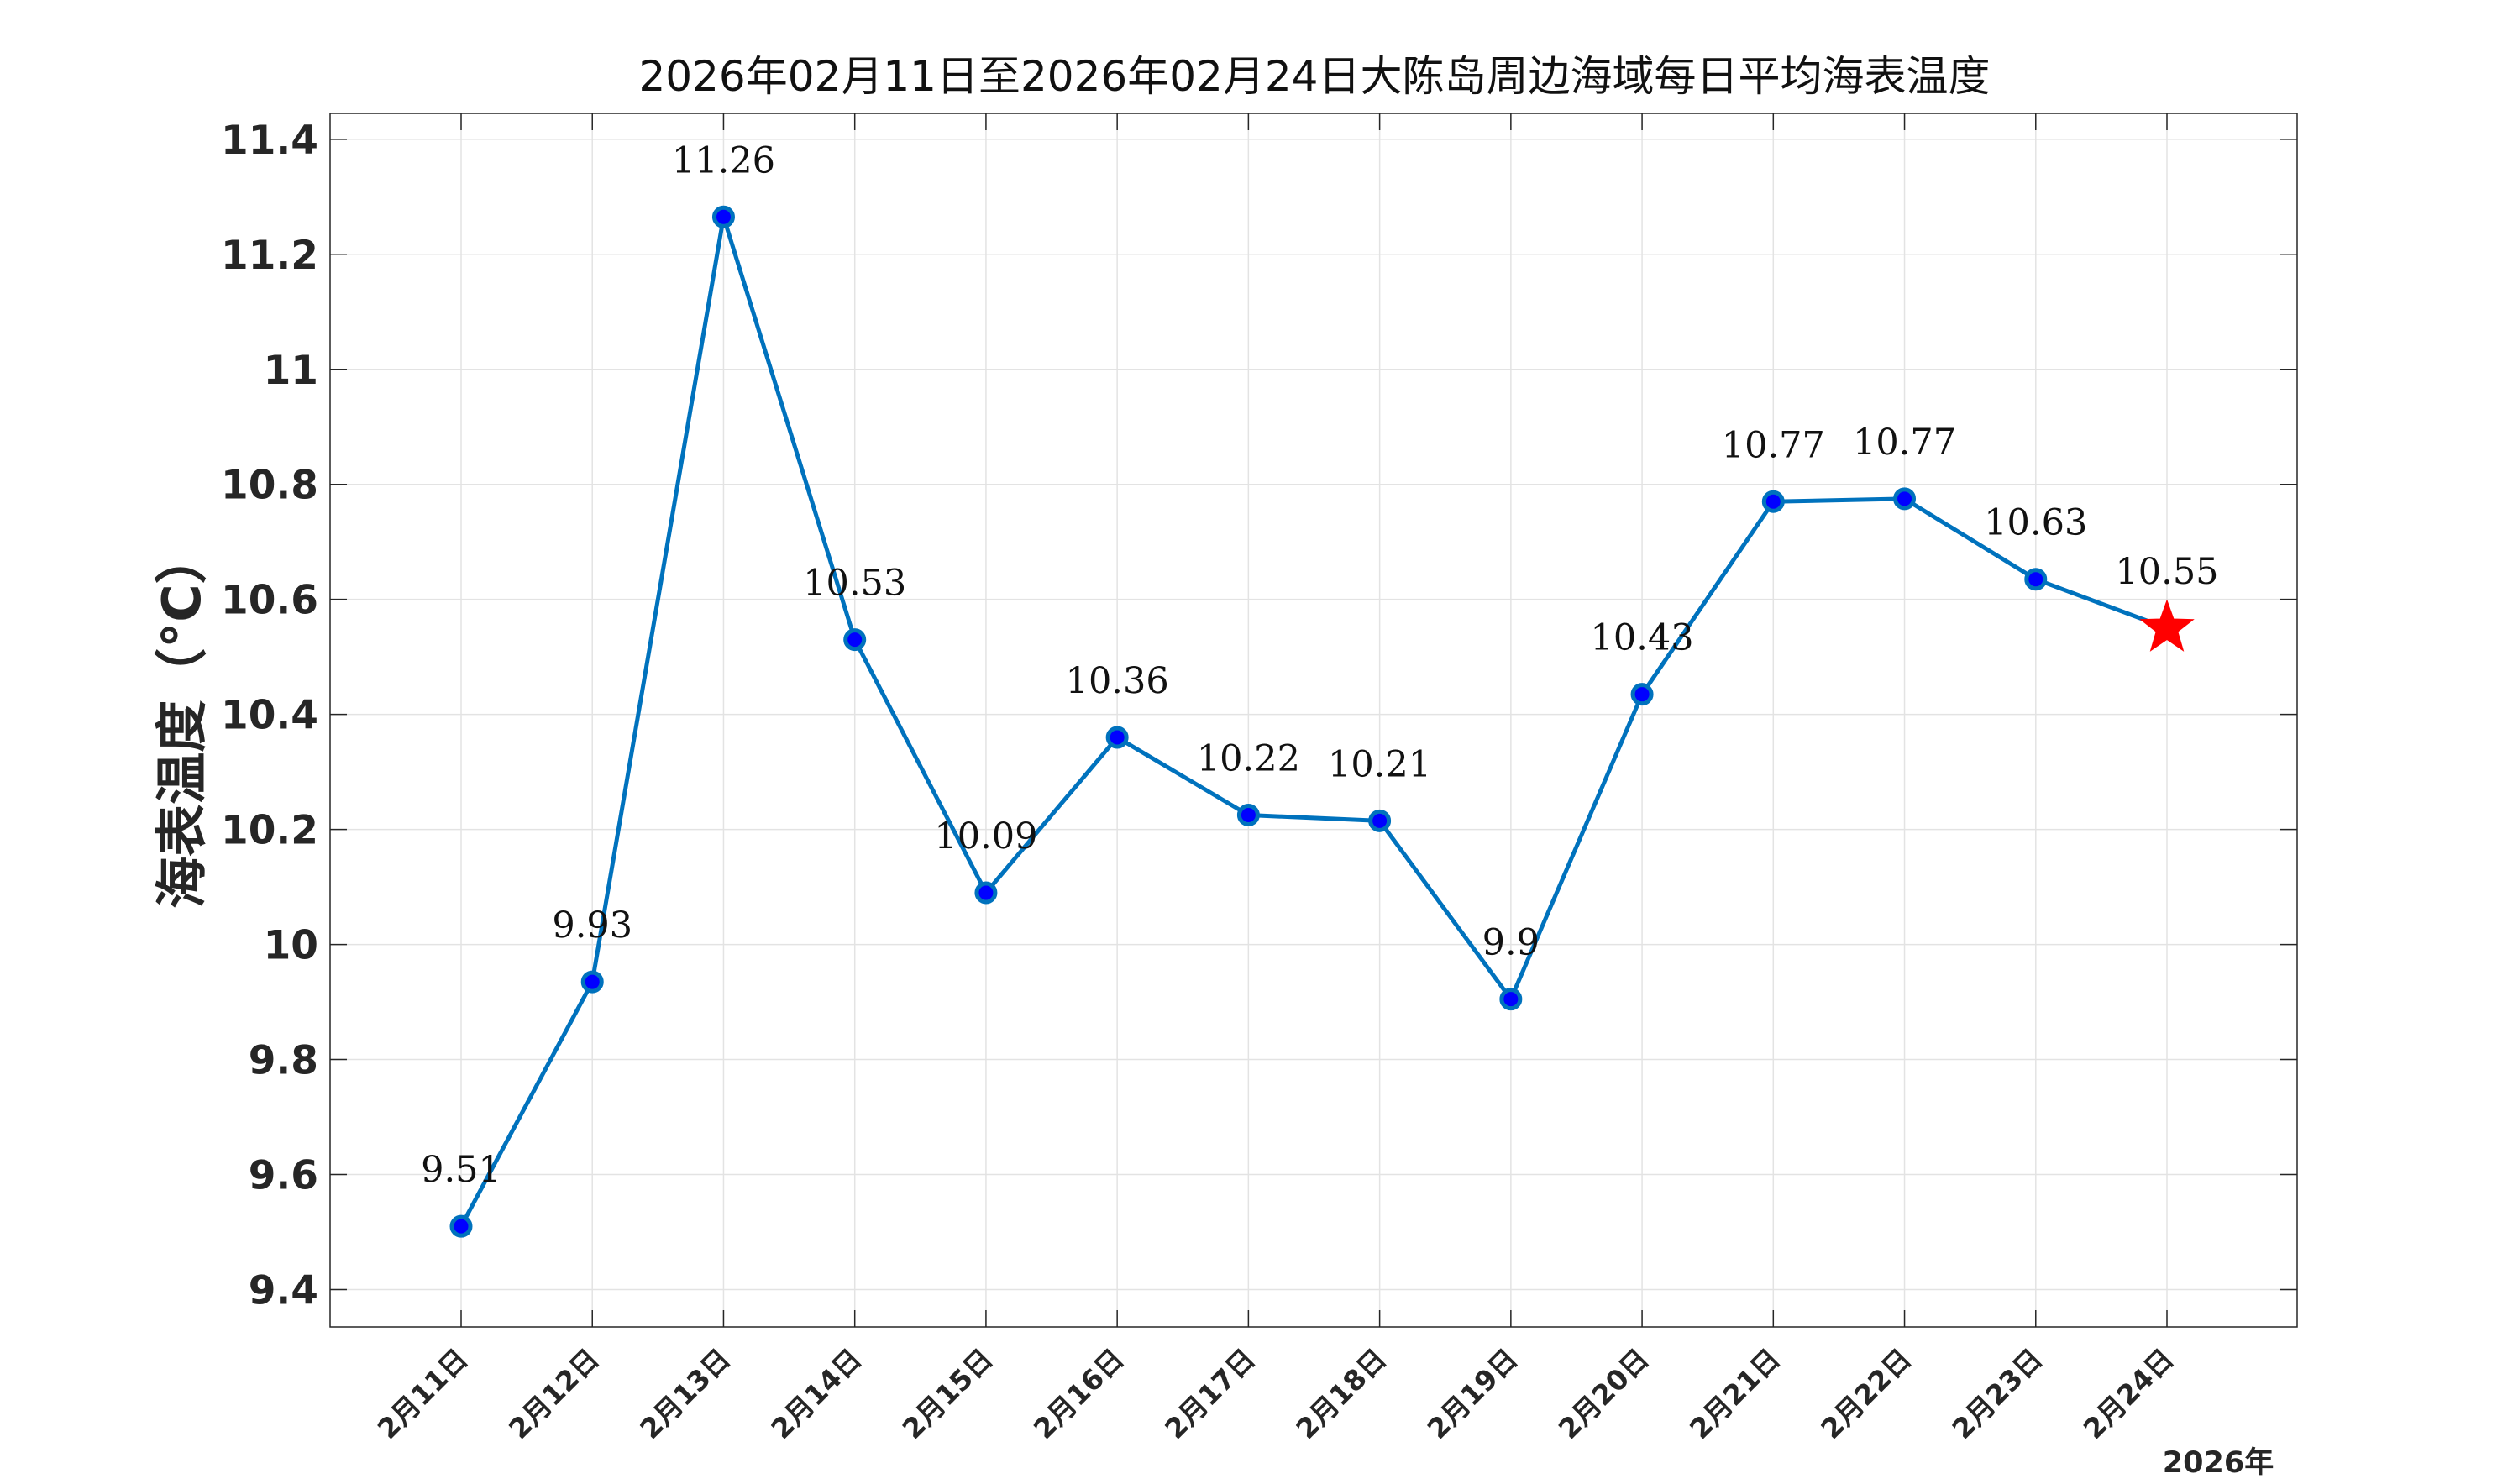  I want to click on y-tick-label: 9.8, so click(283, 1061).